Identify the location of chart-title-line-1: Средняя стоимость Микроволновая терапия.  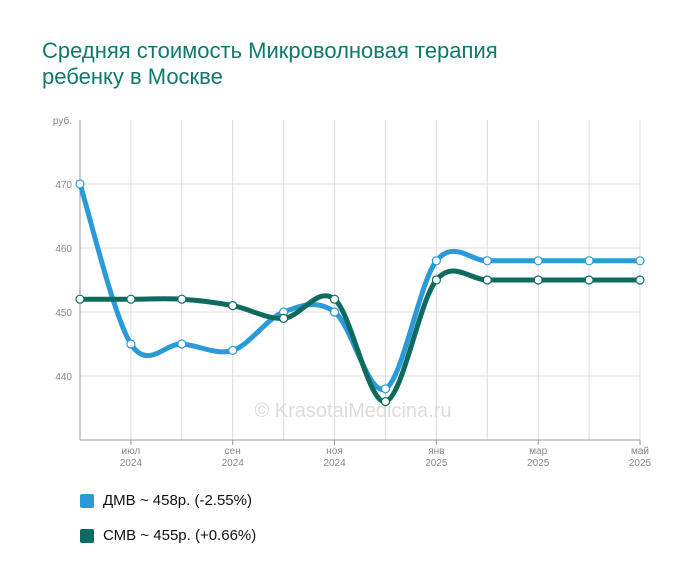
(270, 50).